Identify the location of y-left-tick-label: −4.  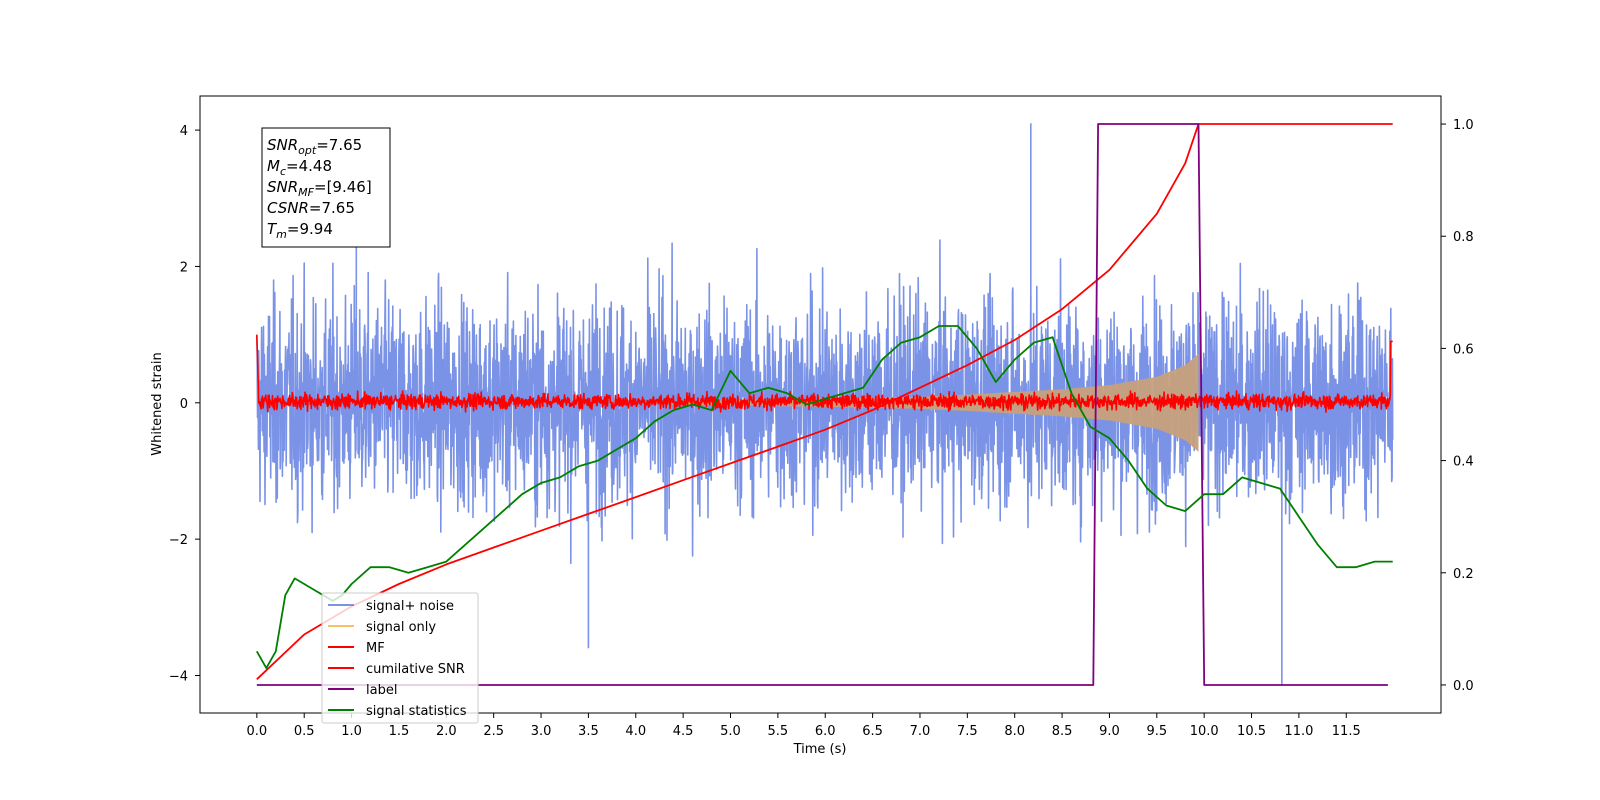
(178, 677).